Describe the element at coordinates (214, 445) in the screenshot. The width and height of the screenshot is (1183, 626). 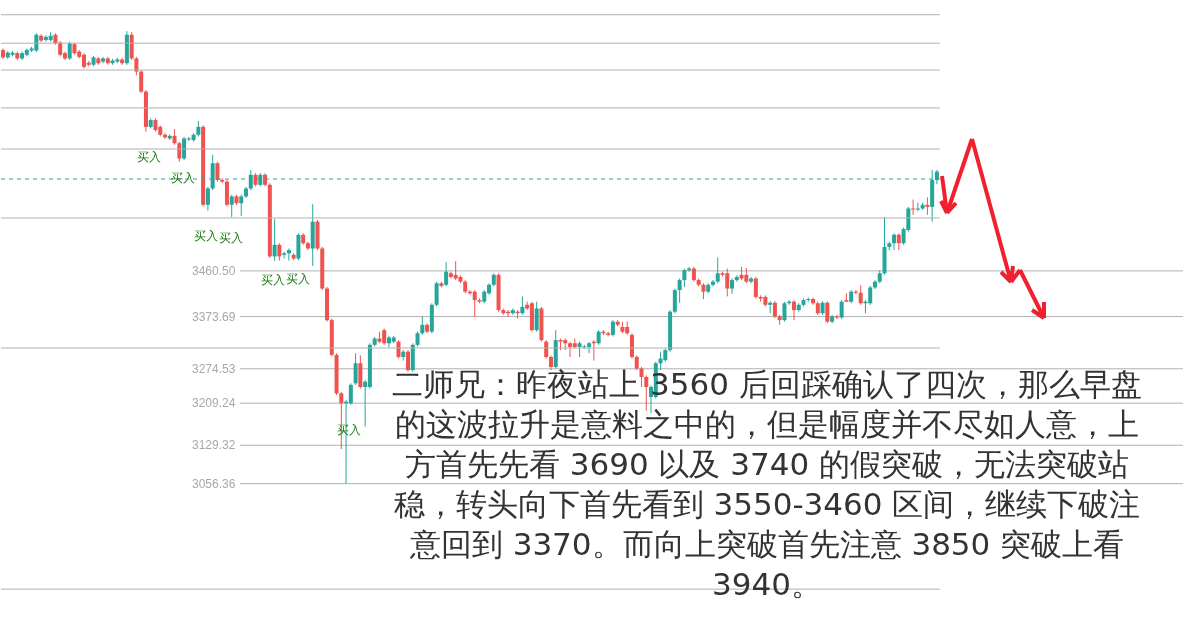
I see `y-tick-label: 3129.32` at that location.